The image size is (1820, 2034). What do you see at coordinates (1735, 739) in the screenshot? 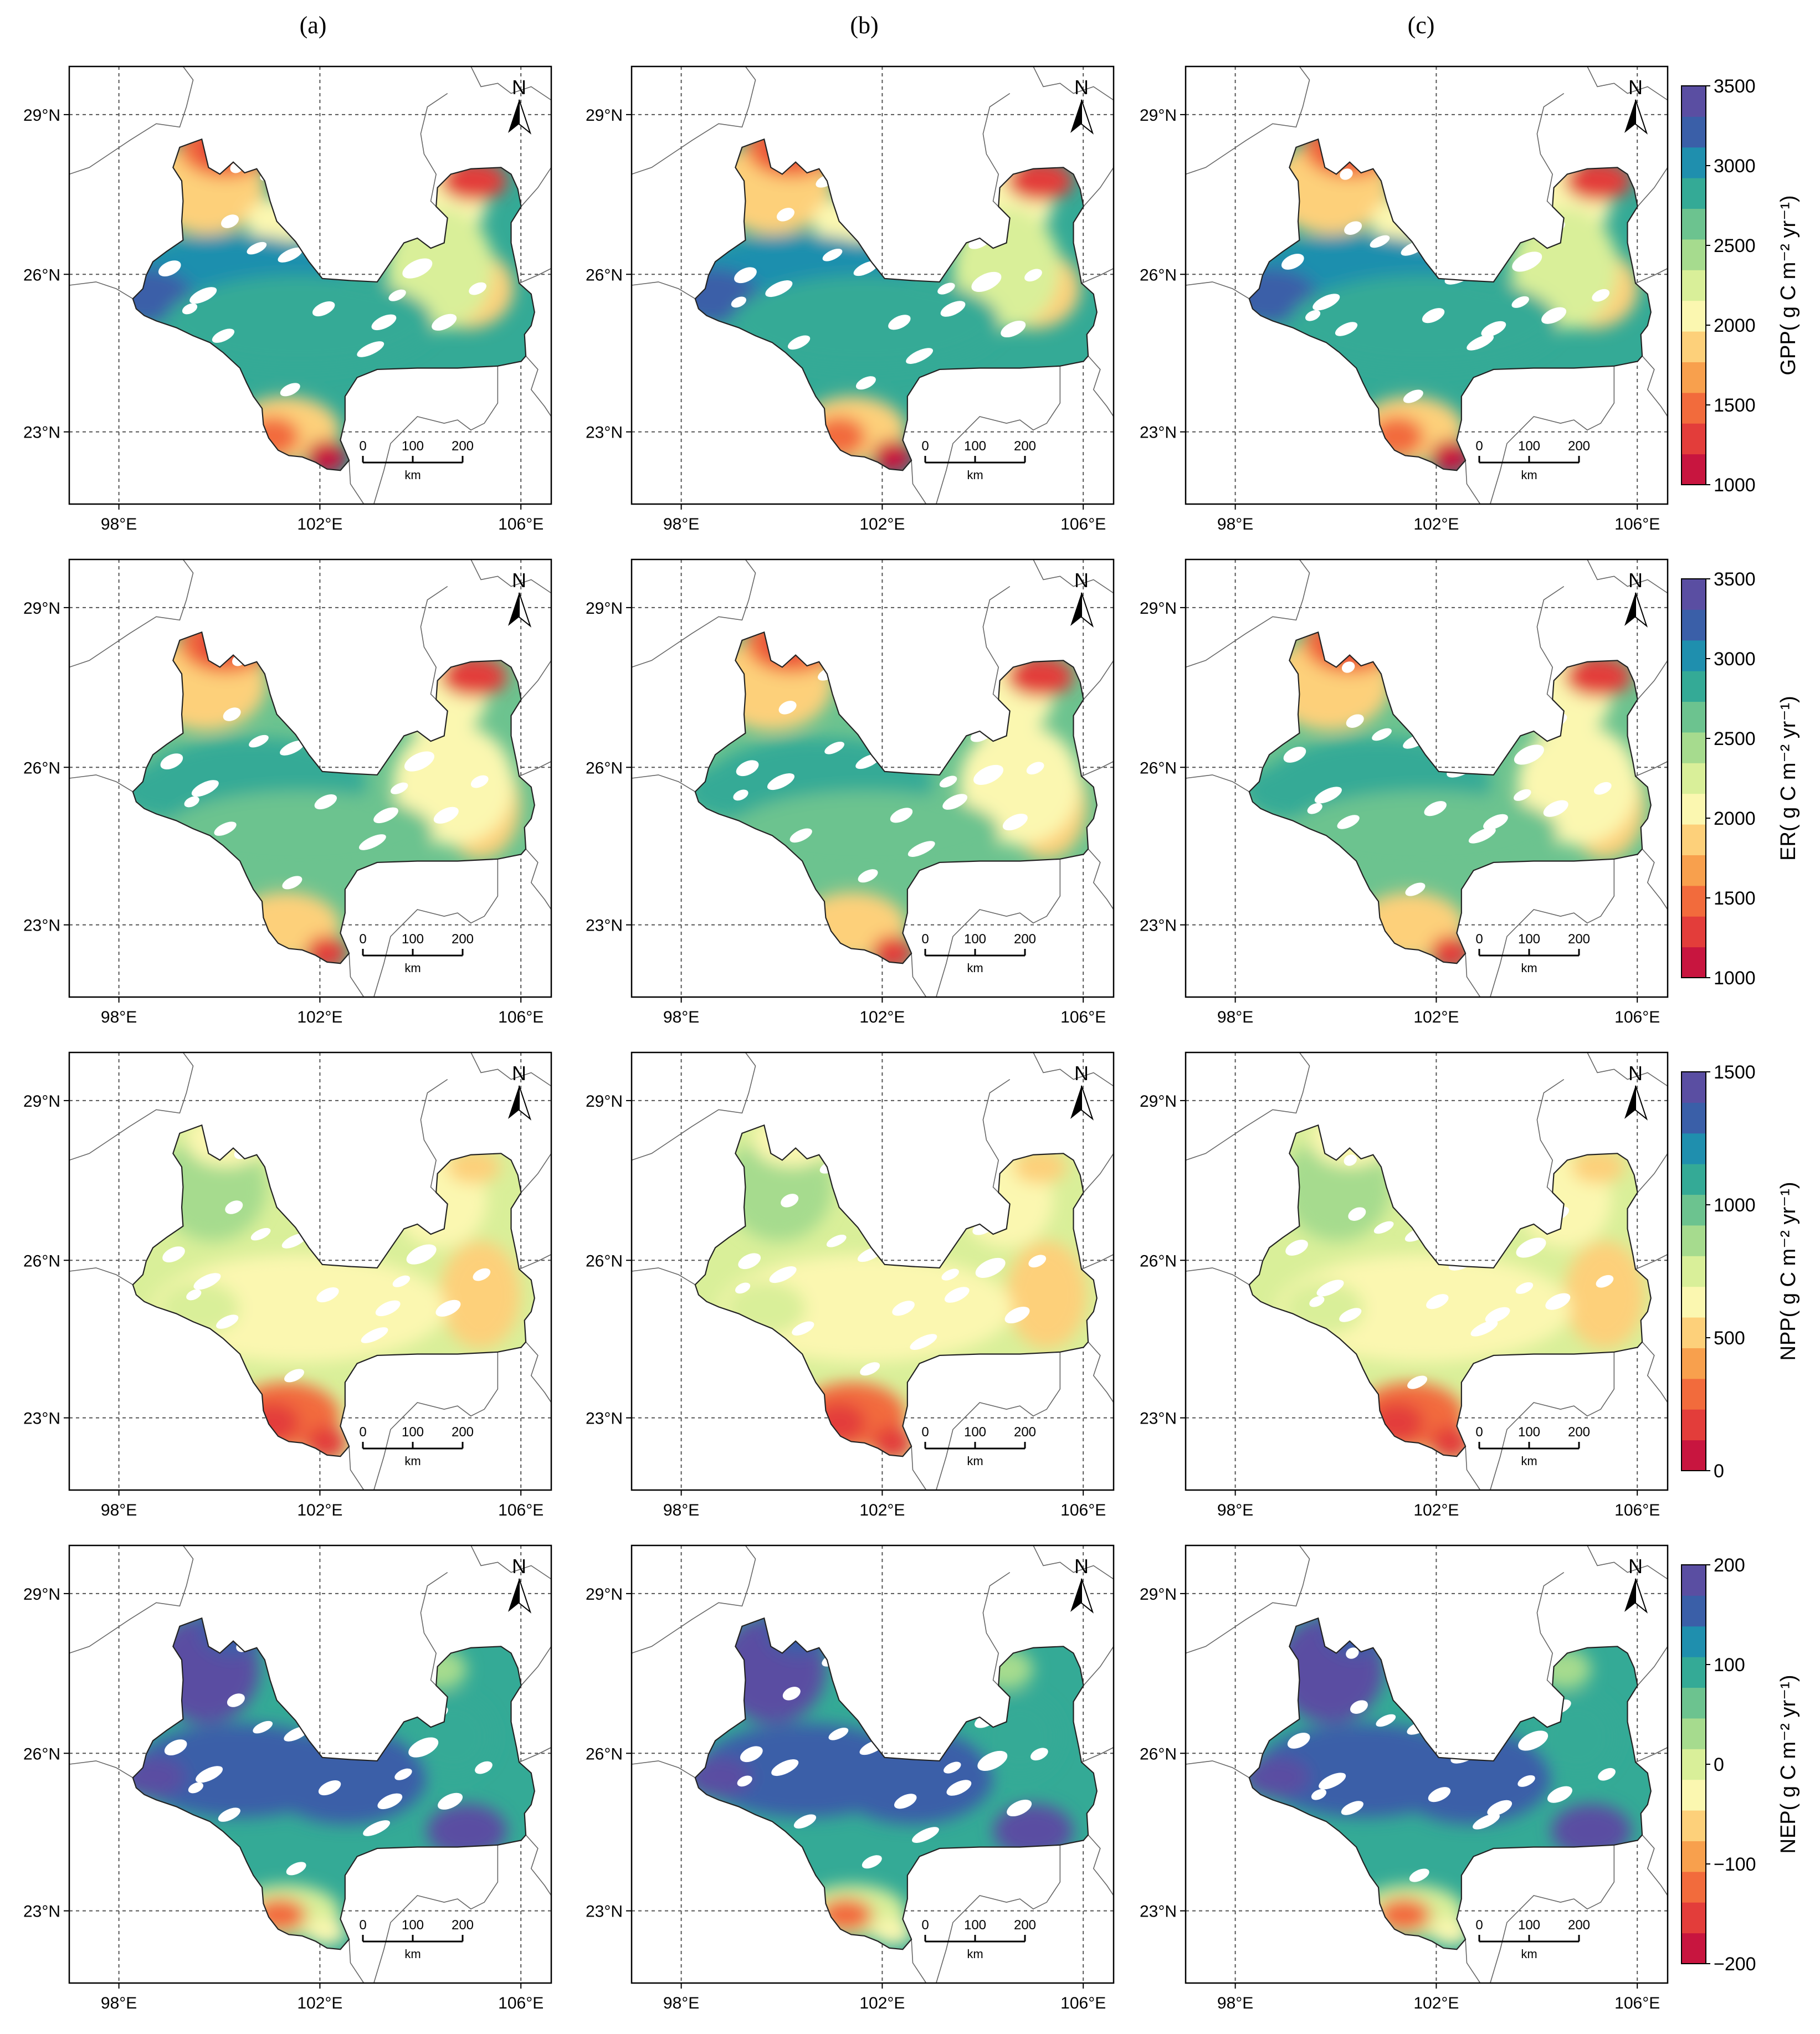
I see `colorbar-tick-label: 2500` at bounding box center [1735, 739].